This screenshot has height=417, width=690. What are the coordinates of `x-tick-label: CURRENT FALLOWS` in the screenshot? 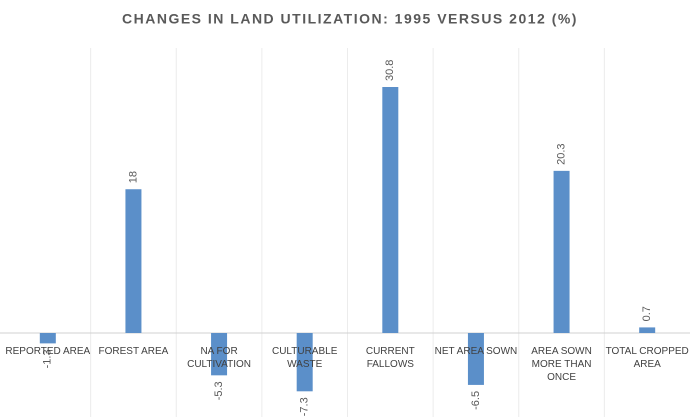 It's located at (390, 358).